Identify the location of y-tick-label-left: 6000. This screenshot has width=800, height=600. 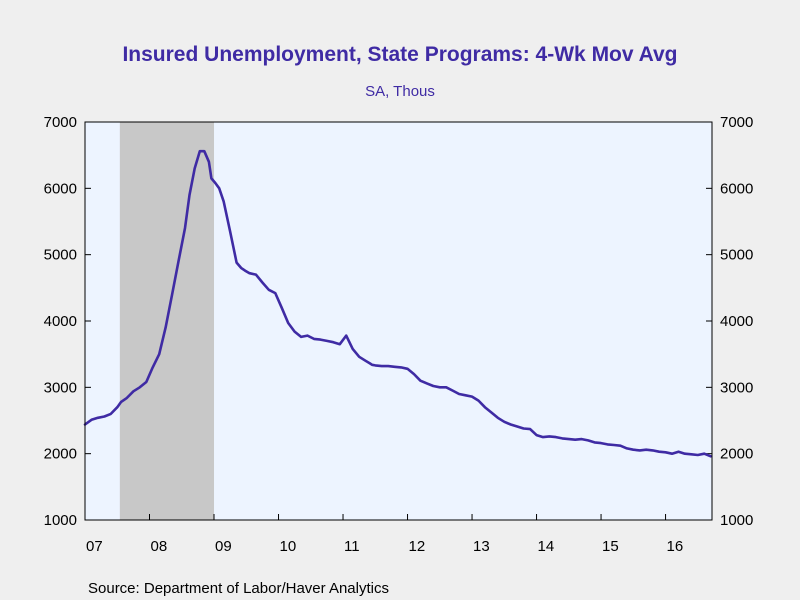
(60, 188).